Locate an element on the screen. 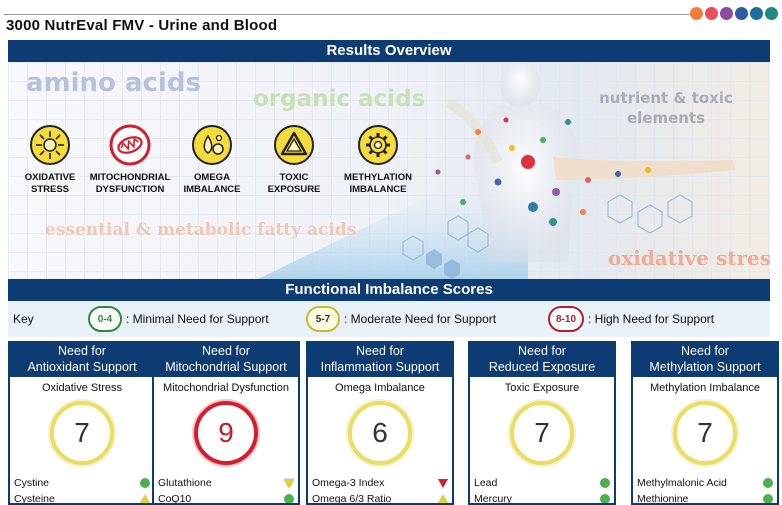 Image resolution: width=782 pixels, height=505 pixels. marker-row: Methylmalonic Acid is located at coordinates (705, 483).